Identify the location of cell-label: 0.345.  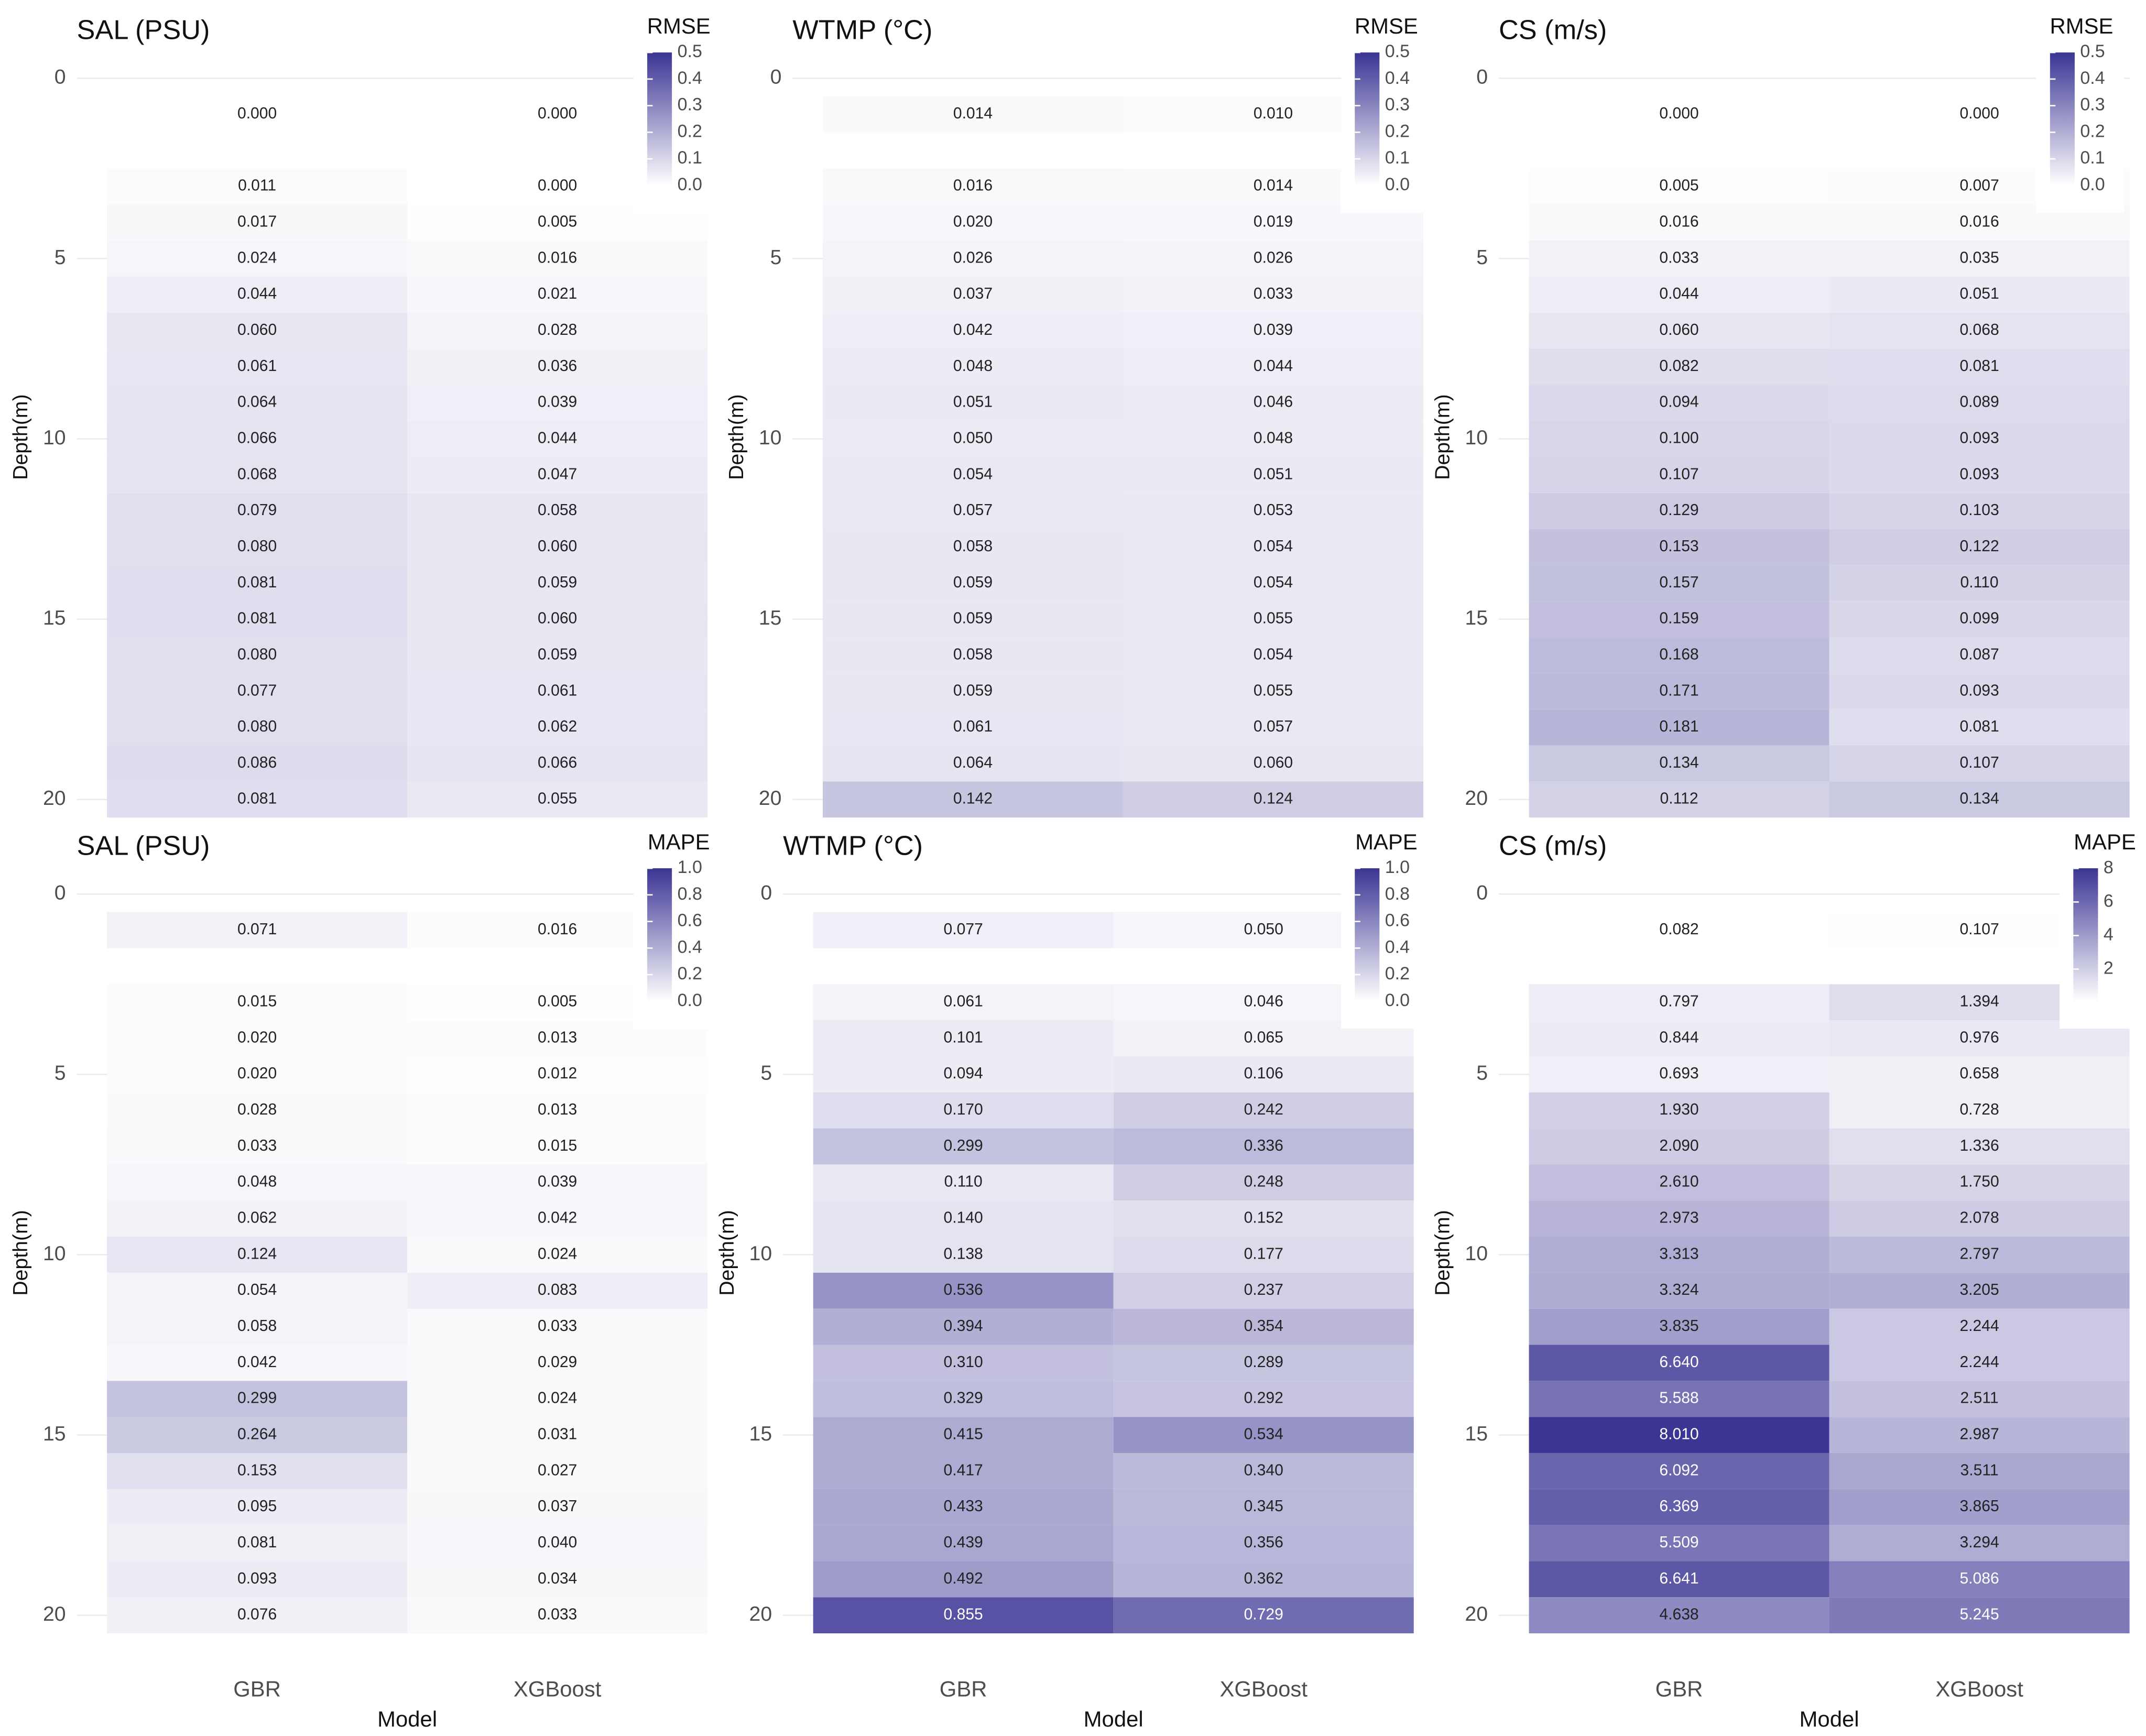
(1263, 1506).